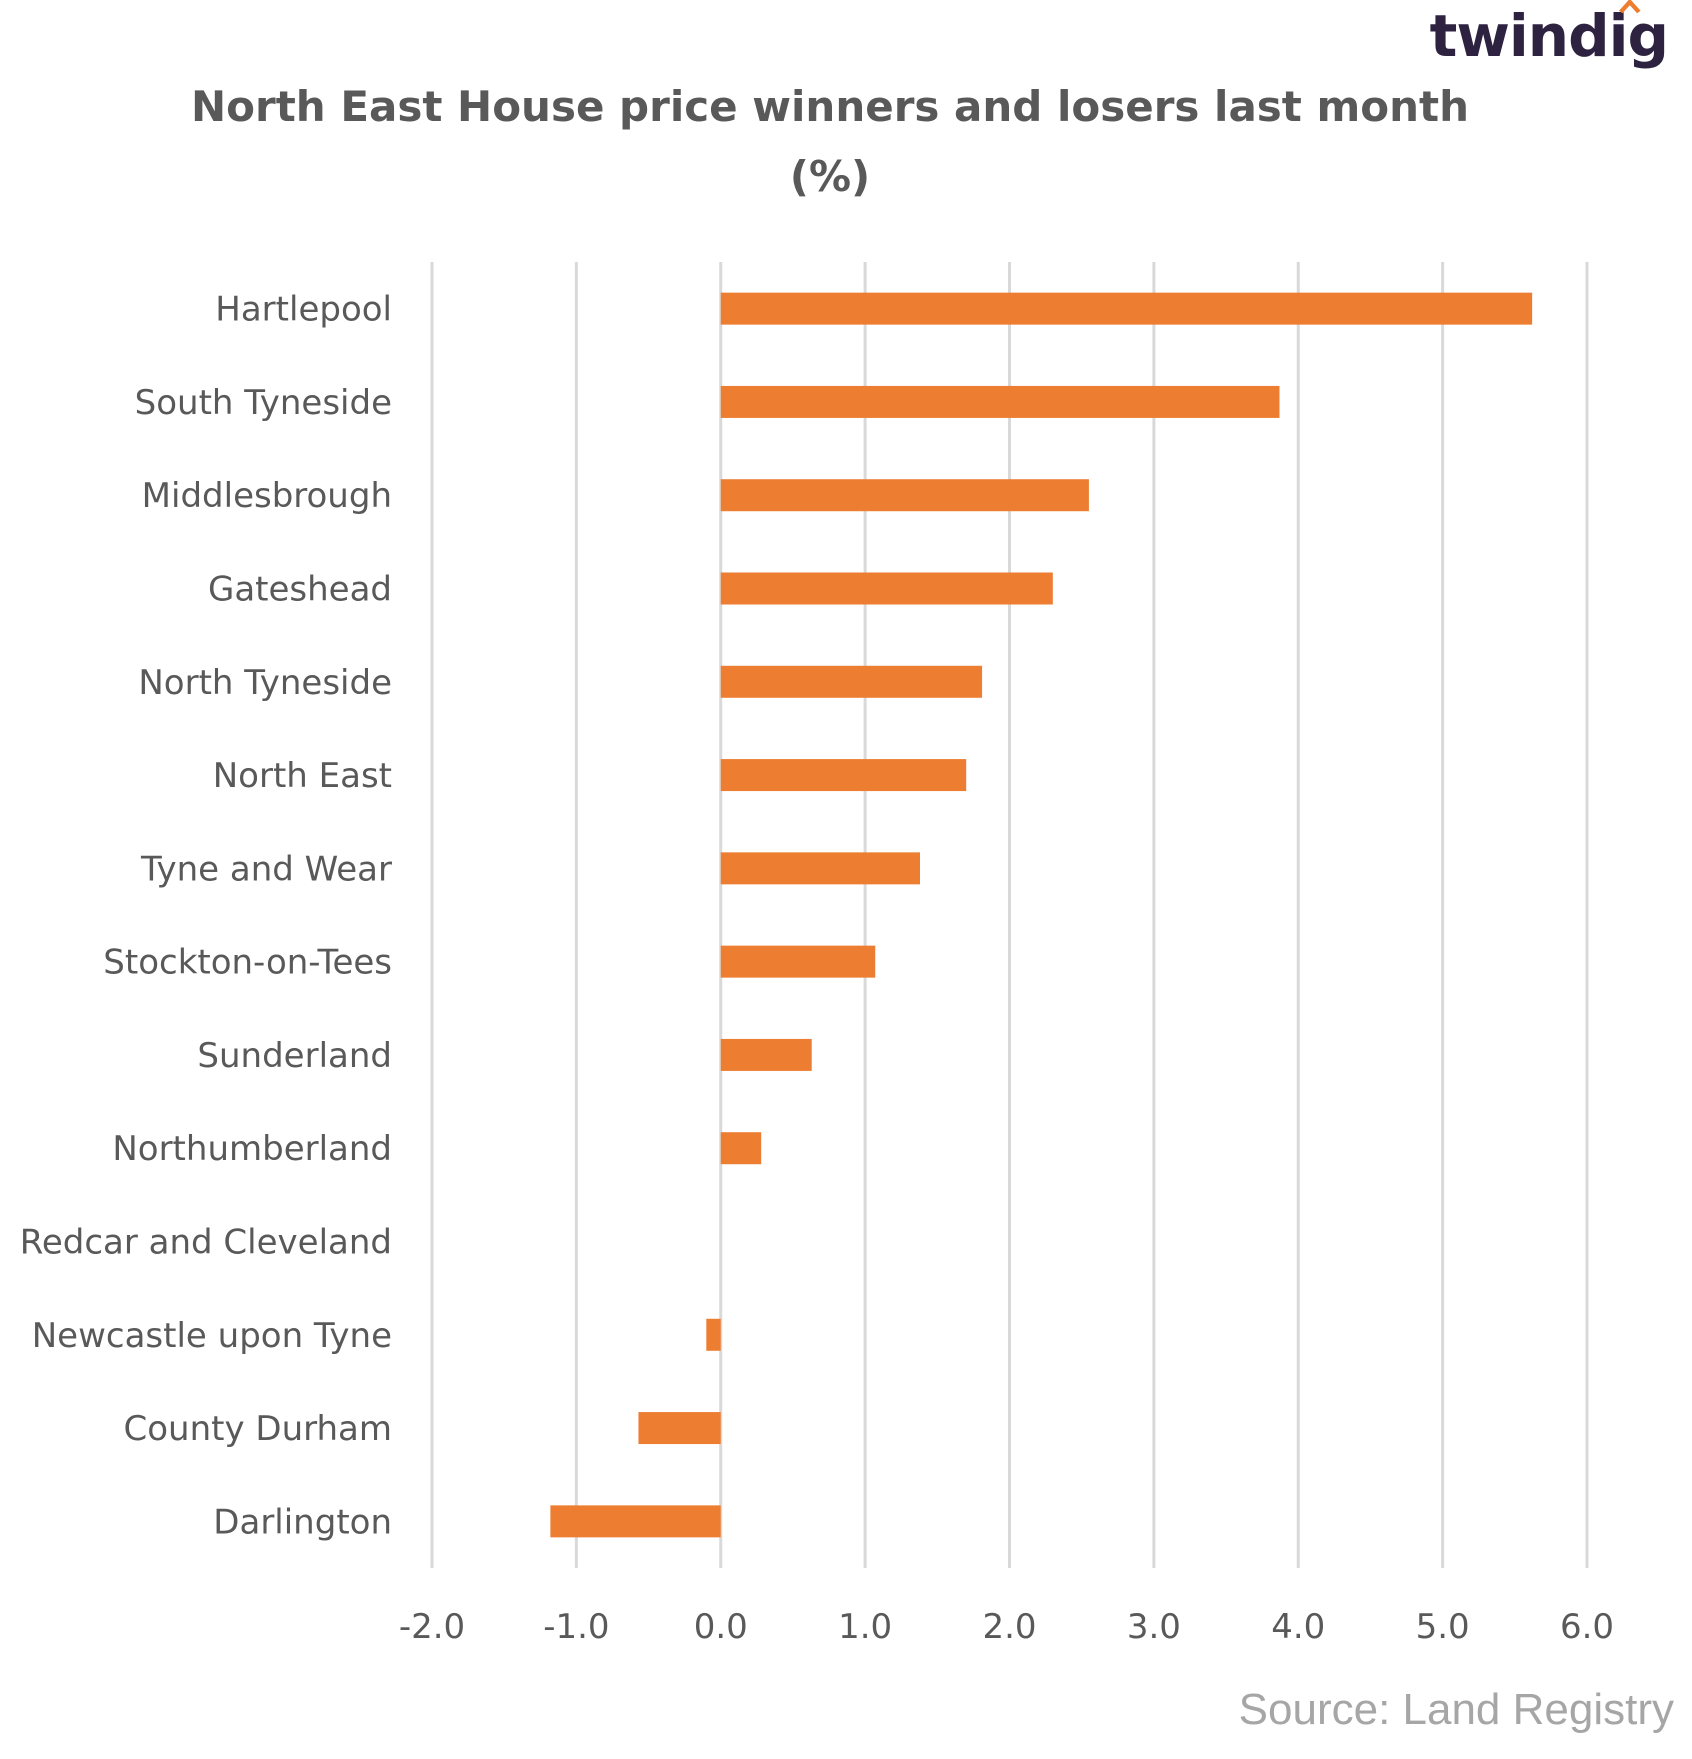 The height and width of the screenshot is (1759, 1692). What do you see at coordinates (721, 1627) in the screenshot?
I see `x-tick-label: 0.0` at bounding box center [721, 1627].